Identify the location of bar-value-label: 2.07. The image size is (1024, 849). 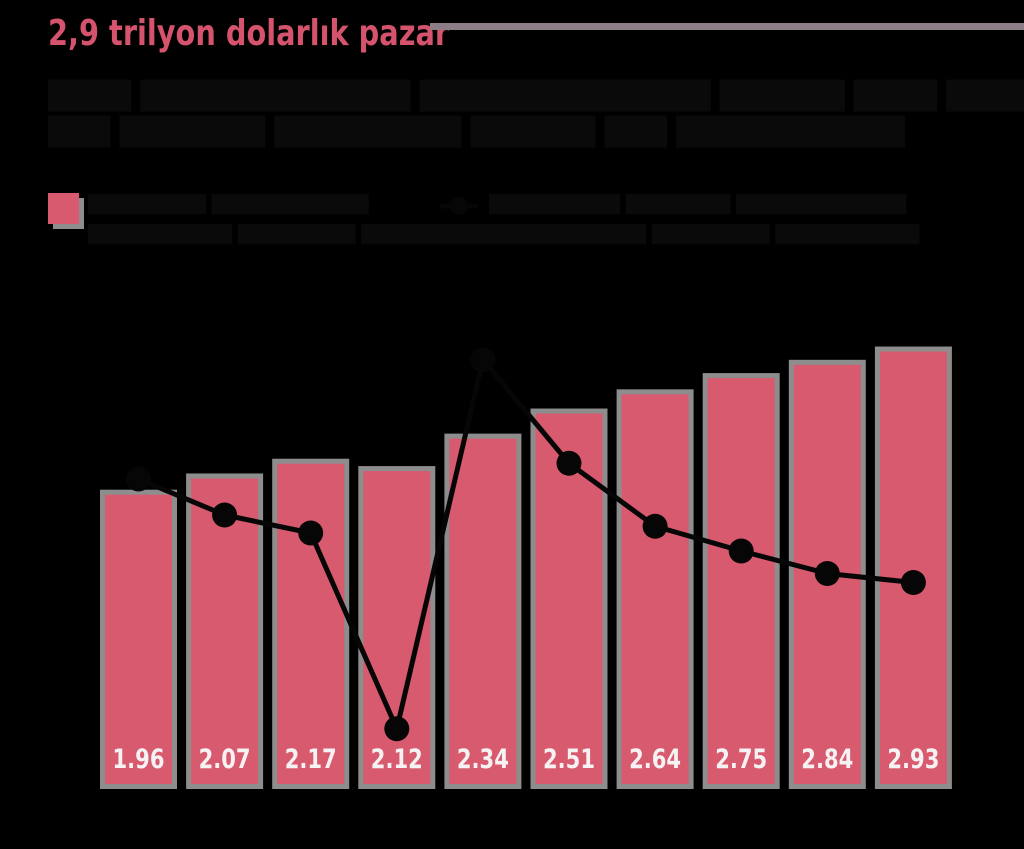
(225, 759).